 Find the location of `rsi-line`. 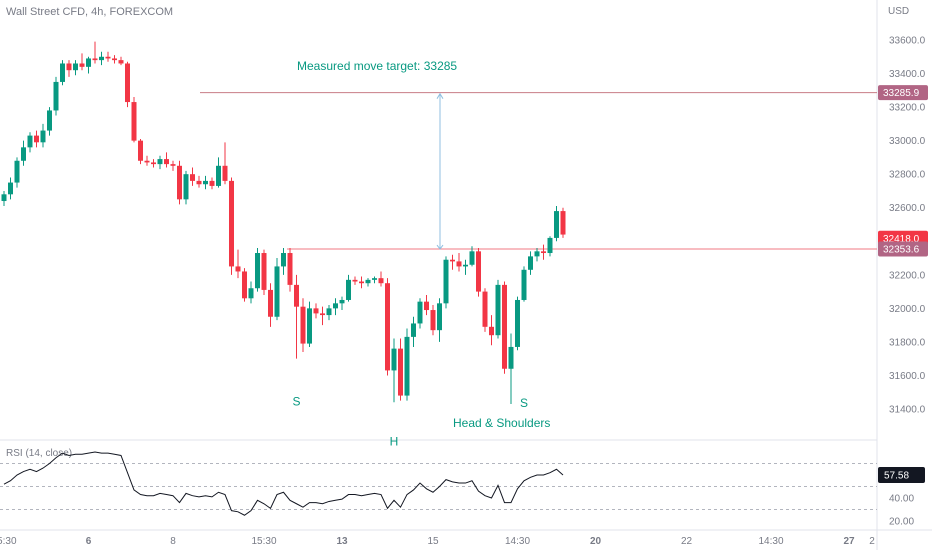

rsi-line is located at coordinates (283, 483).